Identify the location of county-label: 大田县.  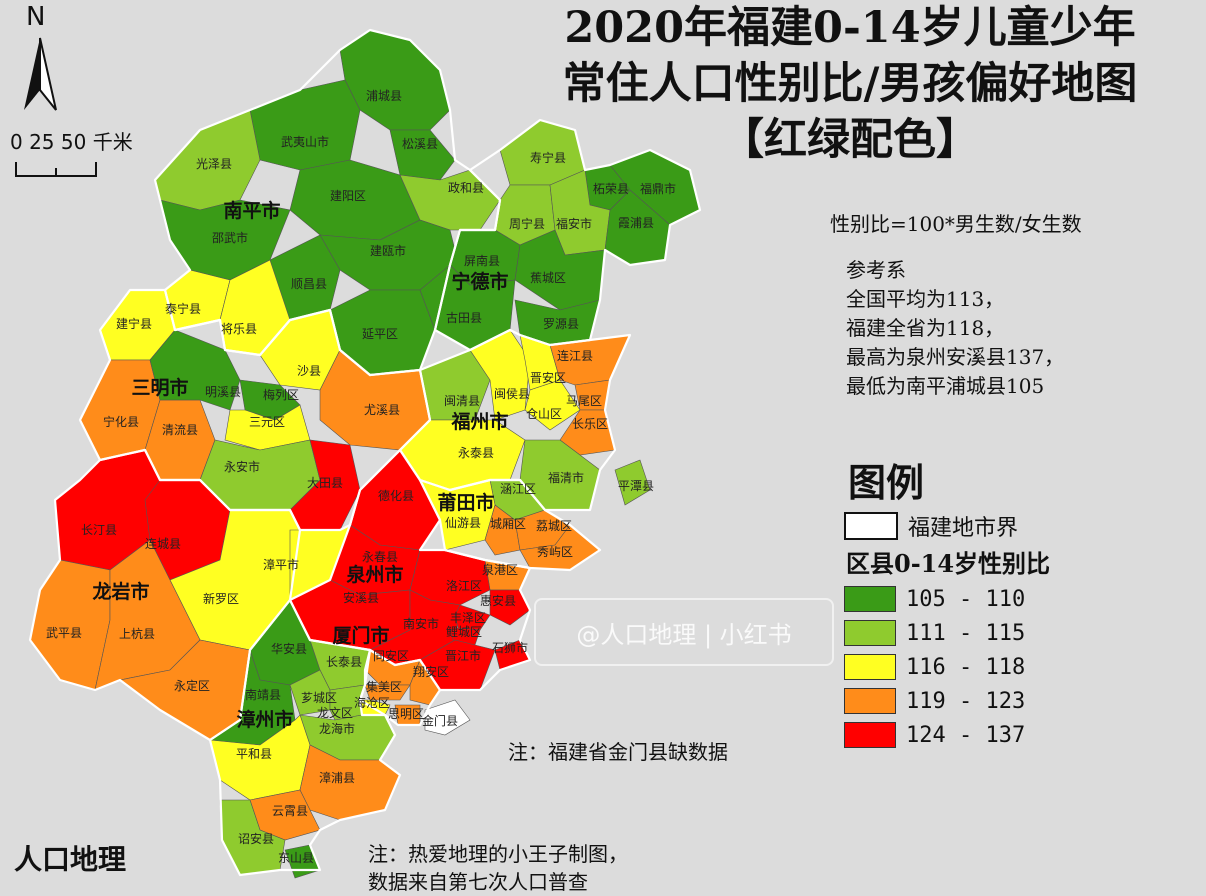
(325, 483).